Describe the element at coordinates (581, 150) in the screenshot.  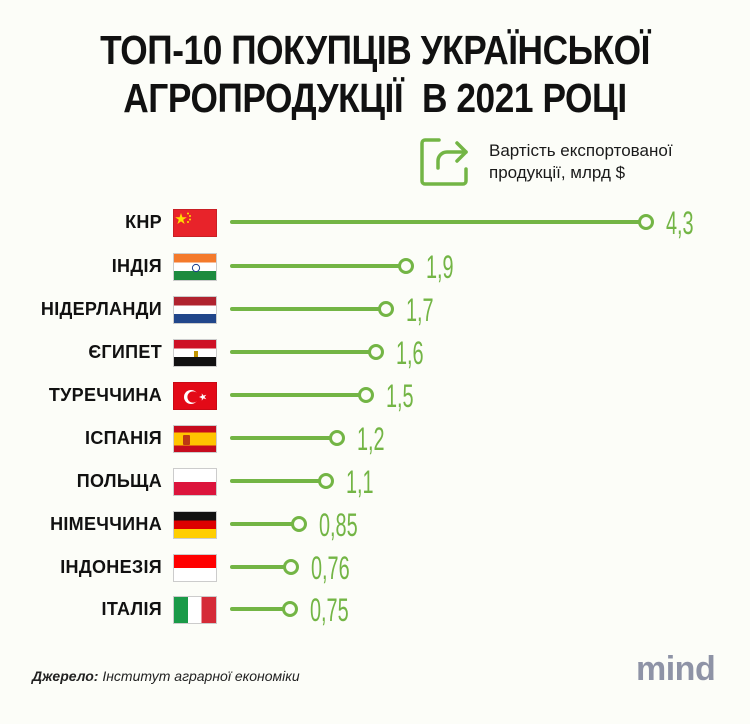
I see `legend-label-line-1: Вартість експортованої` at that location.